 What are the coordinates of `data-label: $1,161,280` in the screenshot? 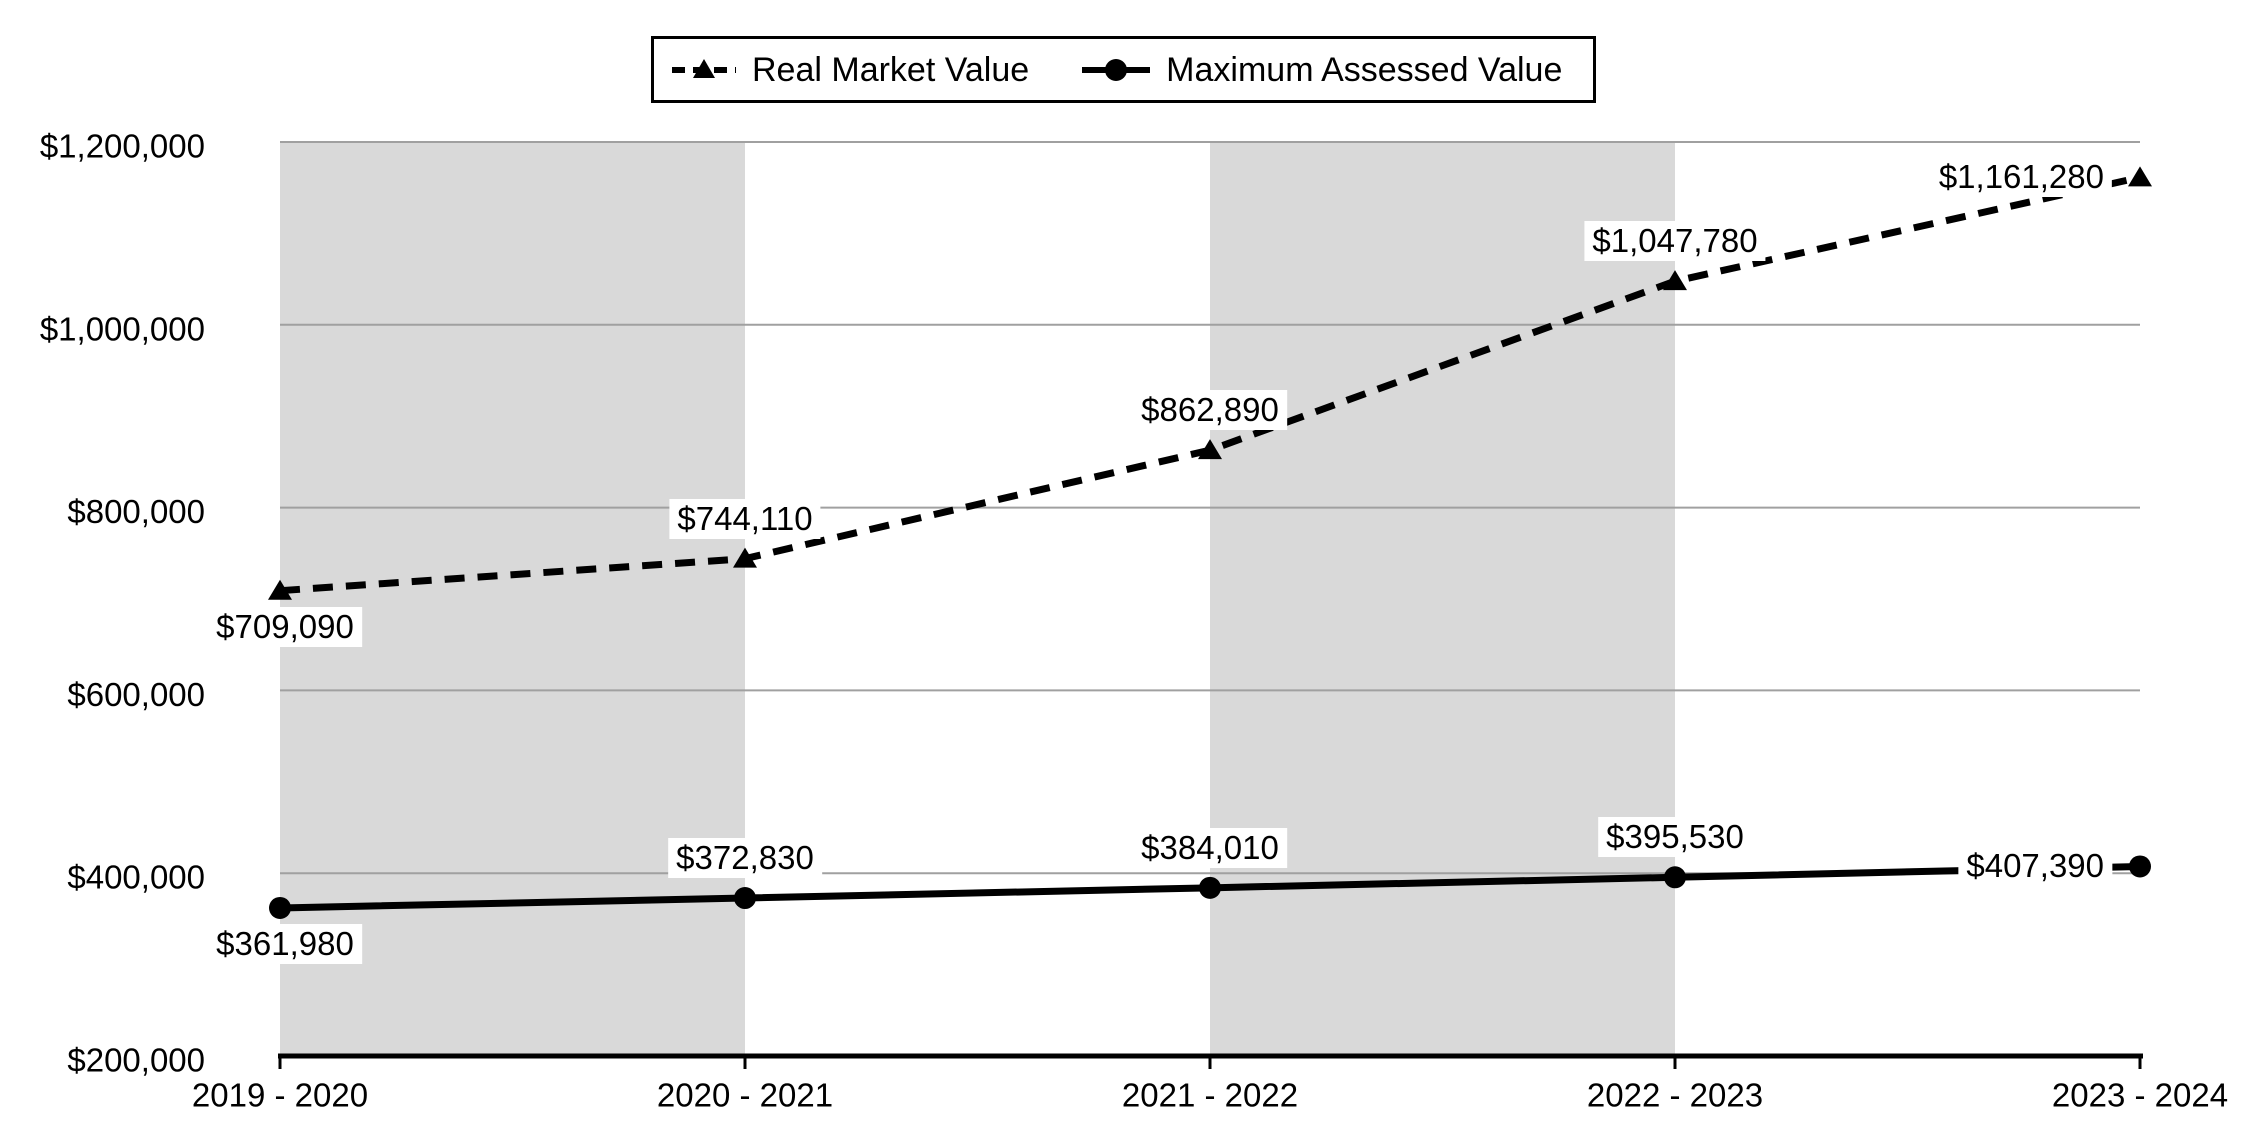 It's located at (2021, 177).